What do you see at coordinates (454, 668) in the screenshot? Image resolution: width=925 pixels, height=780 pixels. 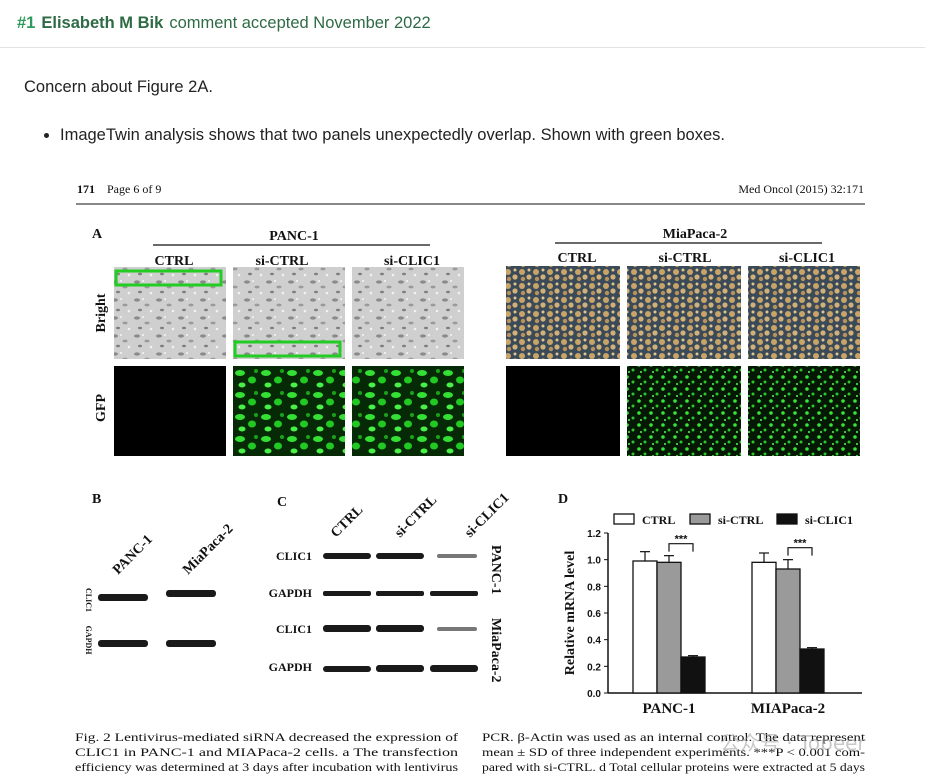 I see `panel-c-blot-r4-l3` at bounding box center [454, 668].